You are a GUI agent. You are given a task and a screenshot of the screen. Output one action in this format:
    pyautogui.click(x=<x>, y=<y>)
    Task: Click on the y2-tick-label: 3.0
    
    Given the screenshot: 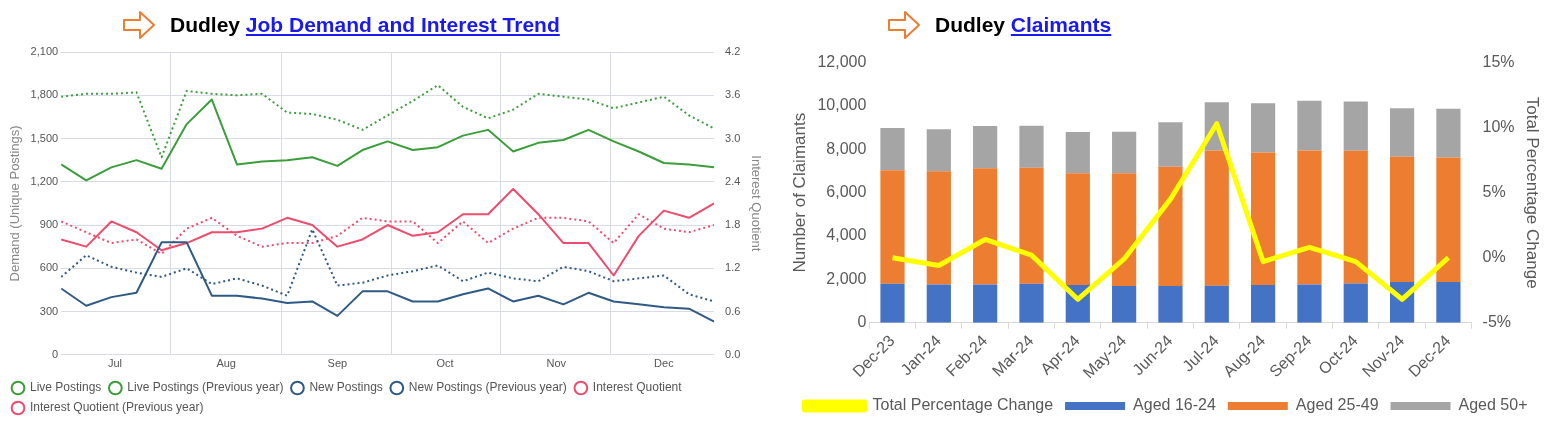 What is the action you would take?
    pyautogui.click(x=733, y=137)
    